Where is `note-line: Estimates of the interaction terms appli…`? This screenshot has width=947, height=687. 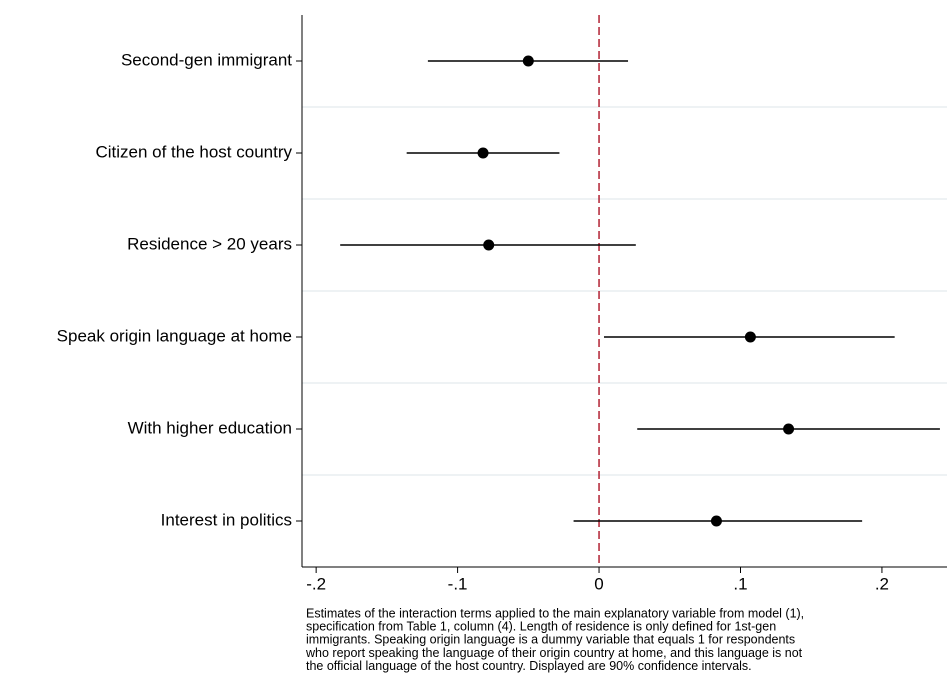
note-line: Estimates of the interaction terms appli… is located at coordinates (555, 613).